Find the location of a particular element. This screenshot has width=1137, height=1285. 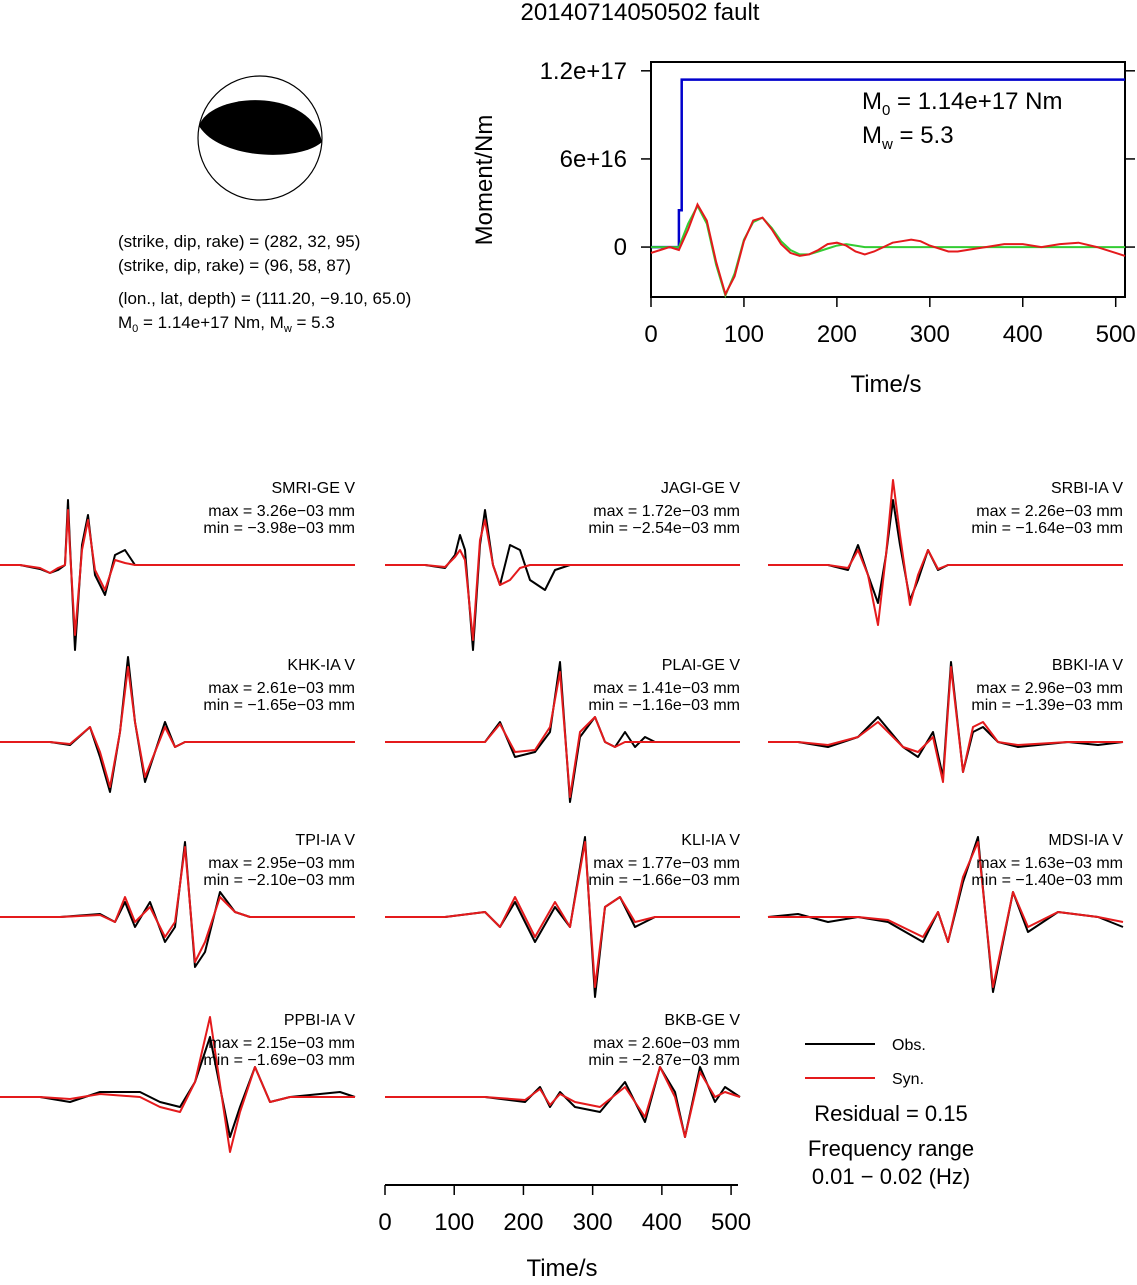

beachball-icon is located at coordinates (260, 138).